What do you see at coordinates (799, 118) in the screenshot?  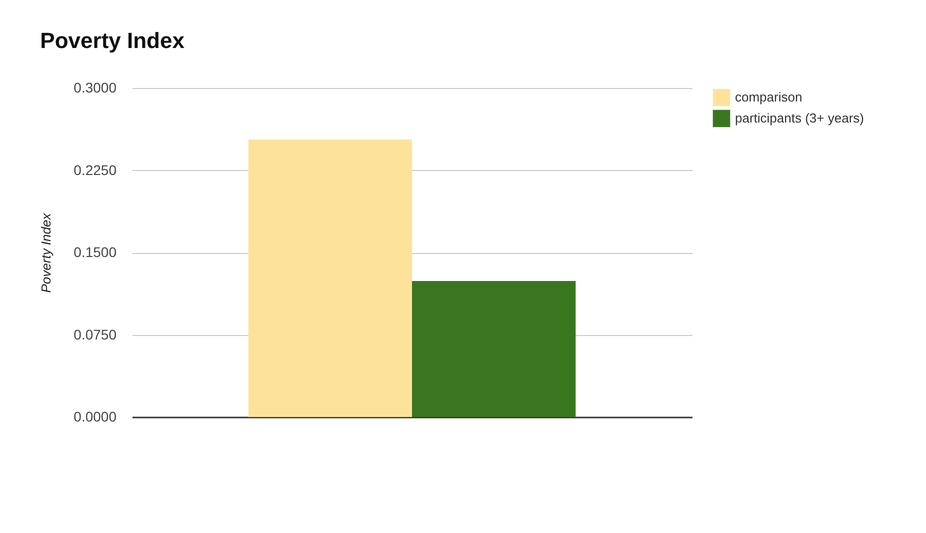 I see `legend-label: participants (3+ years)` at bounding box center [799, 118].